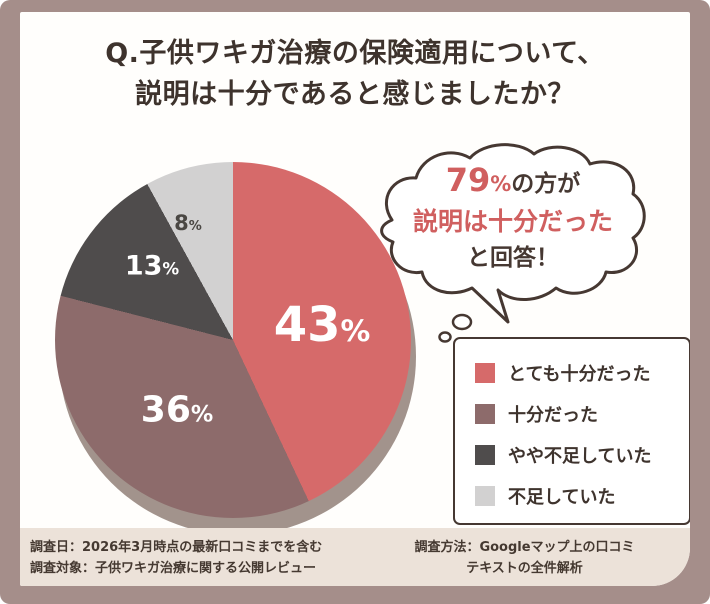 The image size is (710, 604). What do you see at coordinates (176, 547) in the screenshot?
I see `survey-date: 調査日：2026年3月時点の最新口コミまでを含む` at bounding box center [176, 547].